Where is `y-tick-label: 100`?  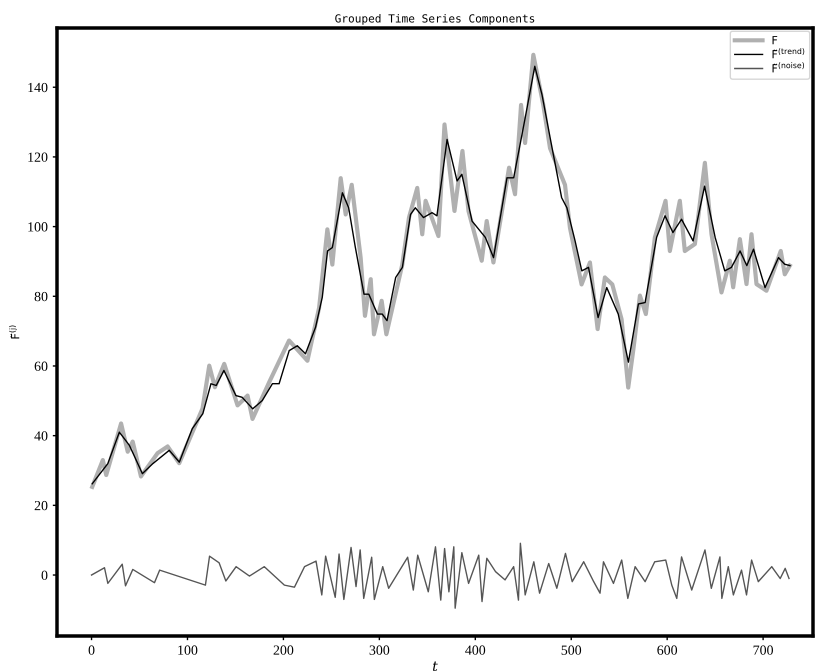
y-tick-label: 100 is located at coordinates (38, 227).